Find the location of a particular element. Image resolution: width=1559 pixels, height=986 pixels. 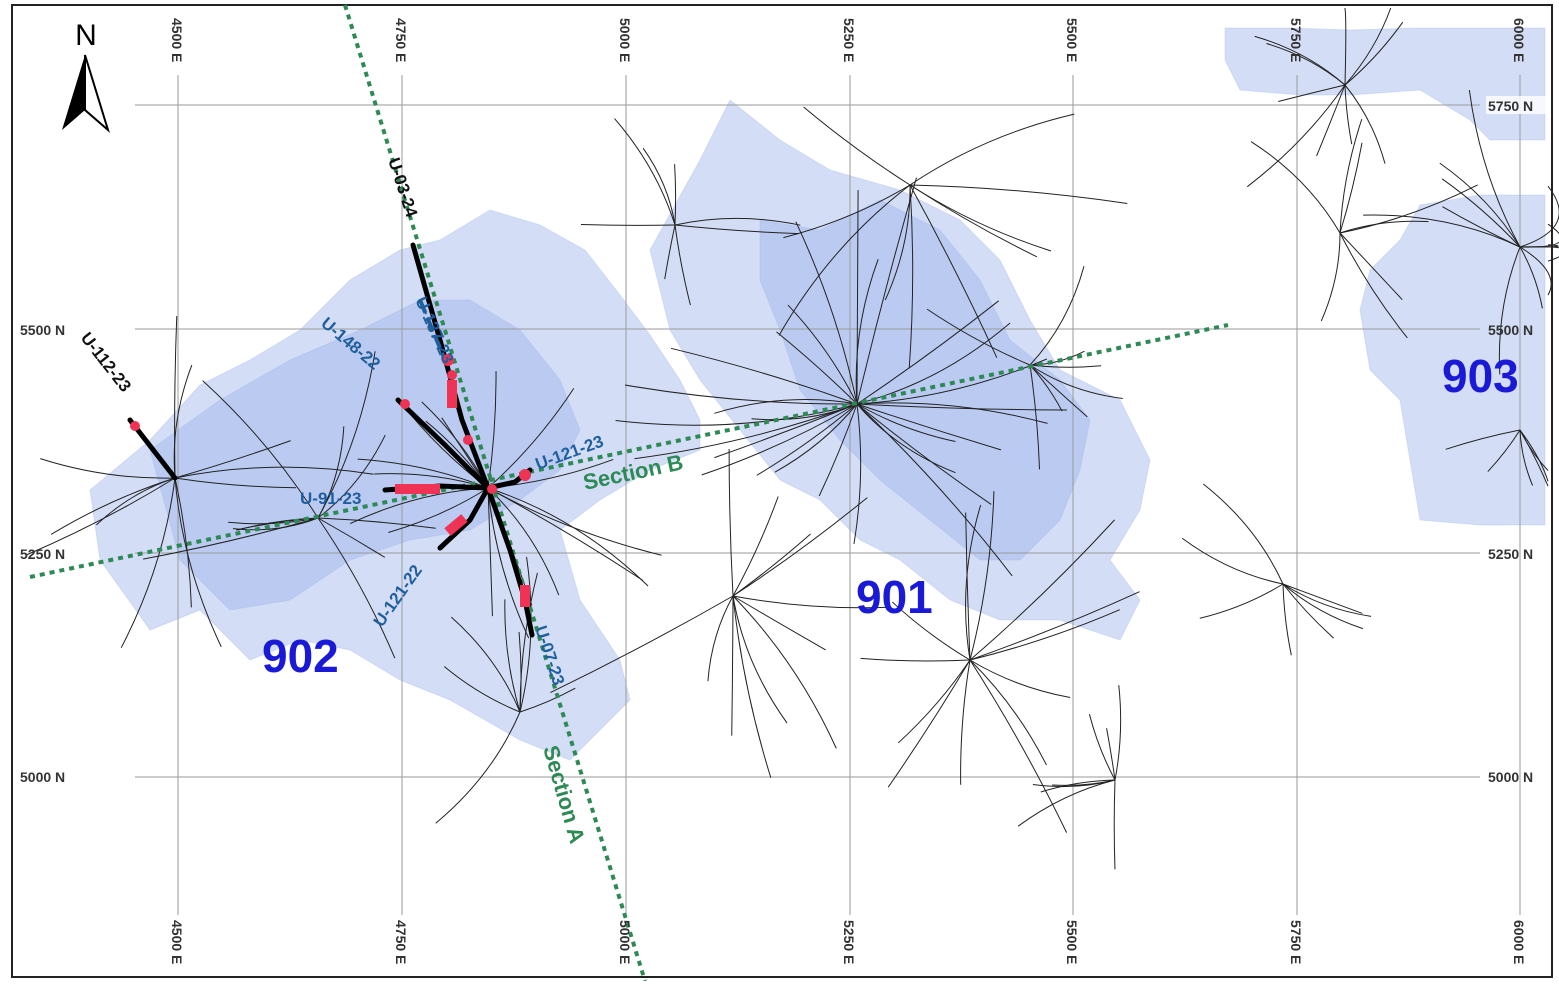

zone-902-core-shape is located at coordinates (365, 455).